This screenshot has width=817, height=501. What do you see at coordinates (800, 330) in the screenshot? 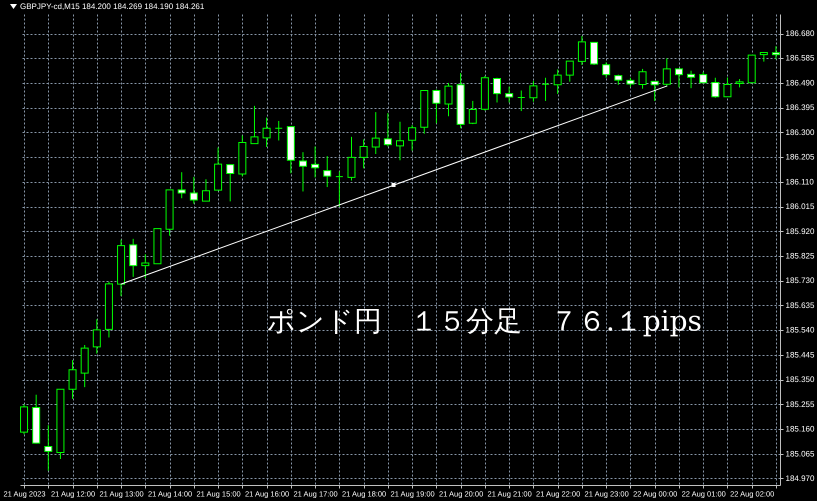
I see `y-tick-label: 185.540` at bounding box center [800, 330].